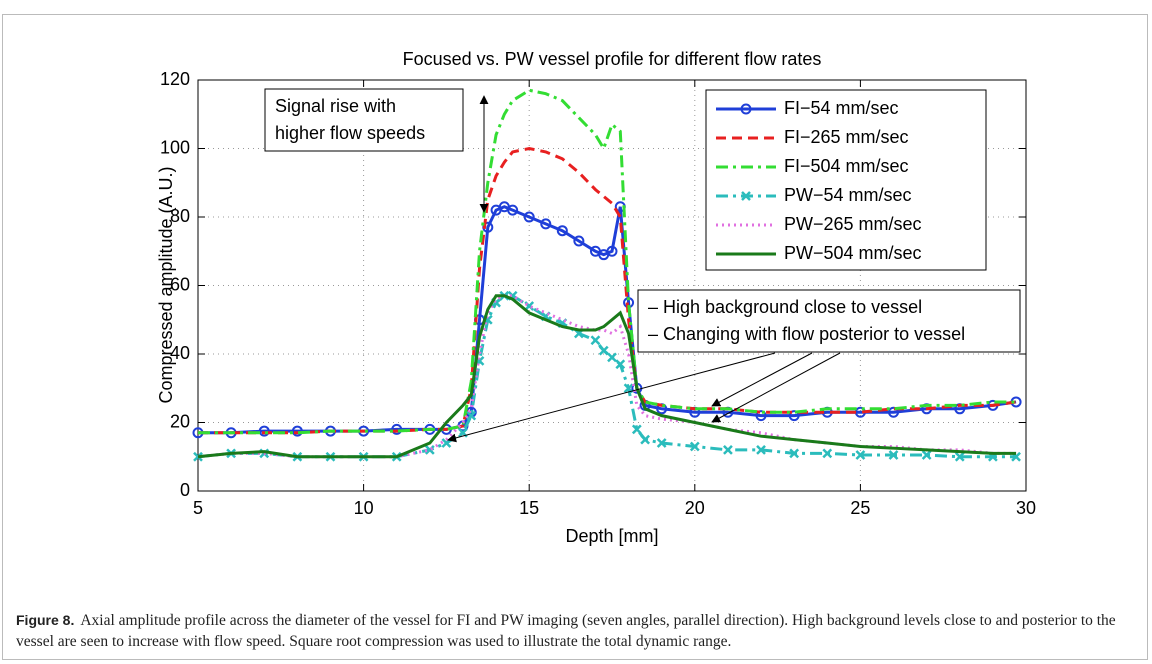 The width and height of the screenshot is (1152, 664). Describe the element at coordinates (180, 353) in the screenshot. I see `y-tick-label: 40` at that location.